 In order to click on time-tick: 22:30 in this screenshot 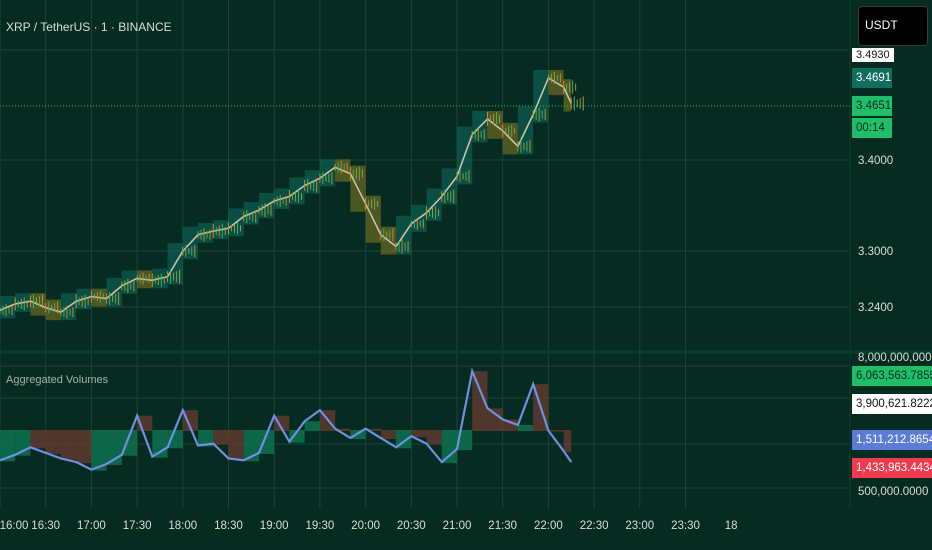, I will do `click(594, 526)`.